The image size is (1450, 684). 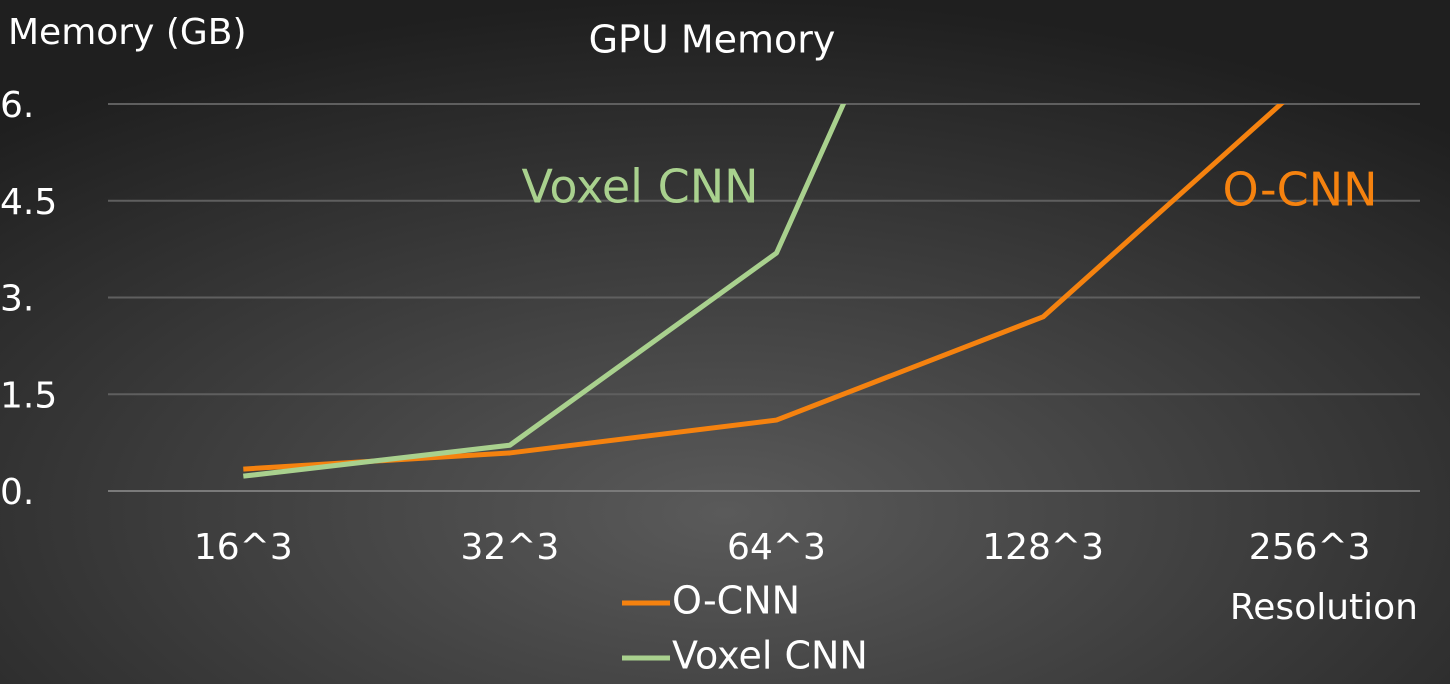 I want to click on y-tick-label: 1.5, so click(x=28, y=395).